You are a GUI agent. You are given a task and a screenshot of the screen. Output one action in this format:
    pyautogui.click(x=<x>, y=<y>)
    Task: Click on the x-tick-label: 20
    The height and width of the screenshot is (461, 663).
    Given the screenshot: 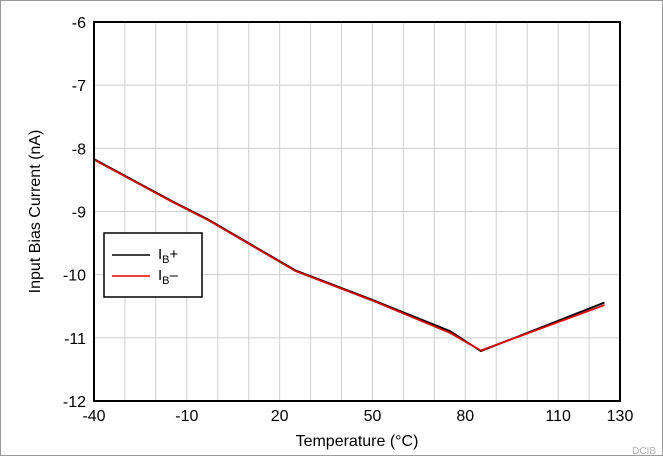 What is the action you would take?
    pyautogui.click(x=280, y=416)
    